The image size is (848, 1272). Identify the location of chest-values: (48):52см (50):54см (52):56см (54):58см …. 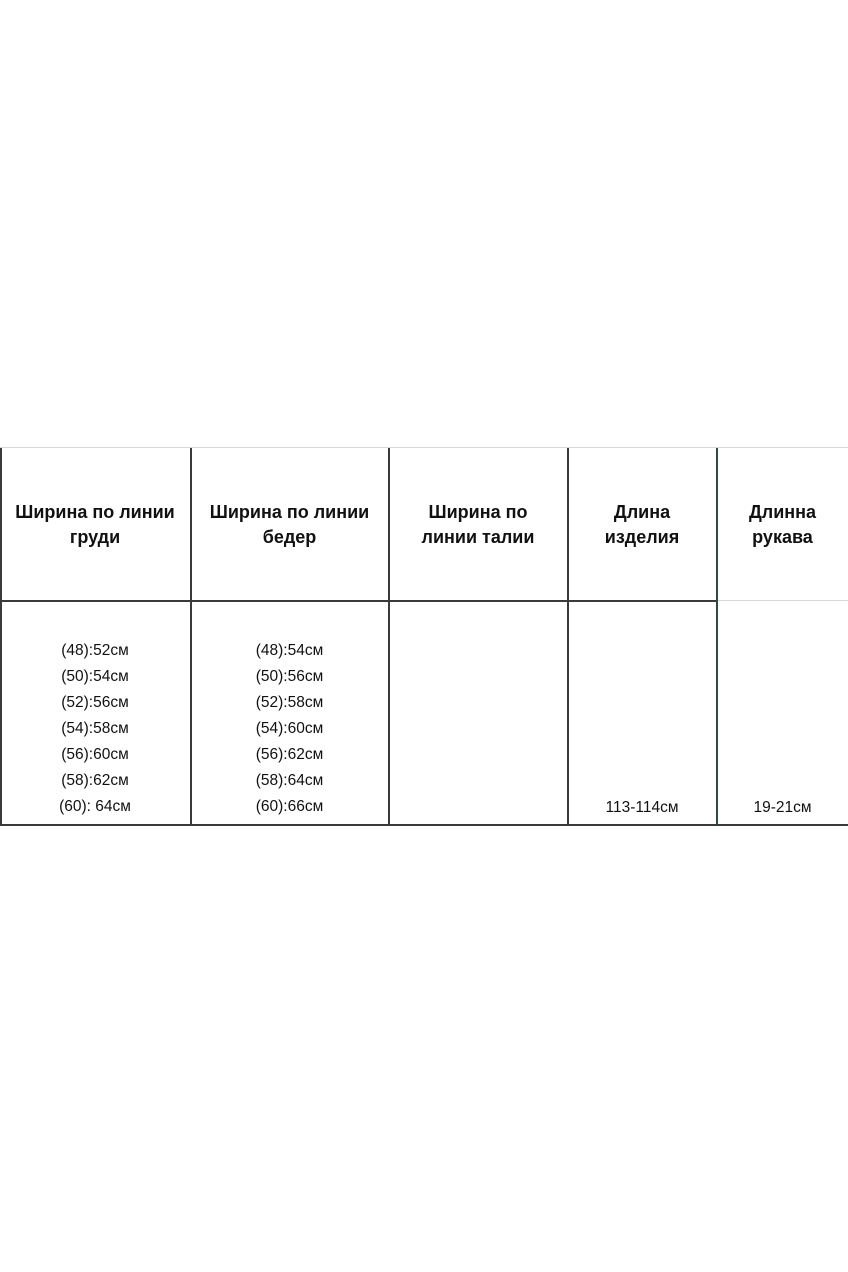
(95, 729).